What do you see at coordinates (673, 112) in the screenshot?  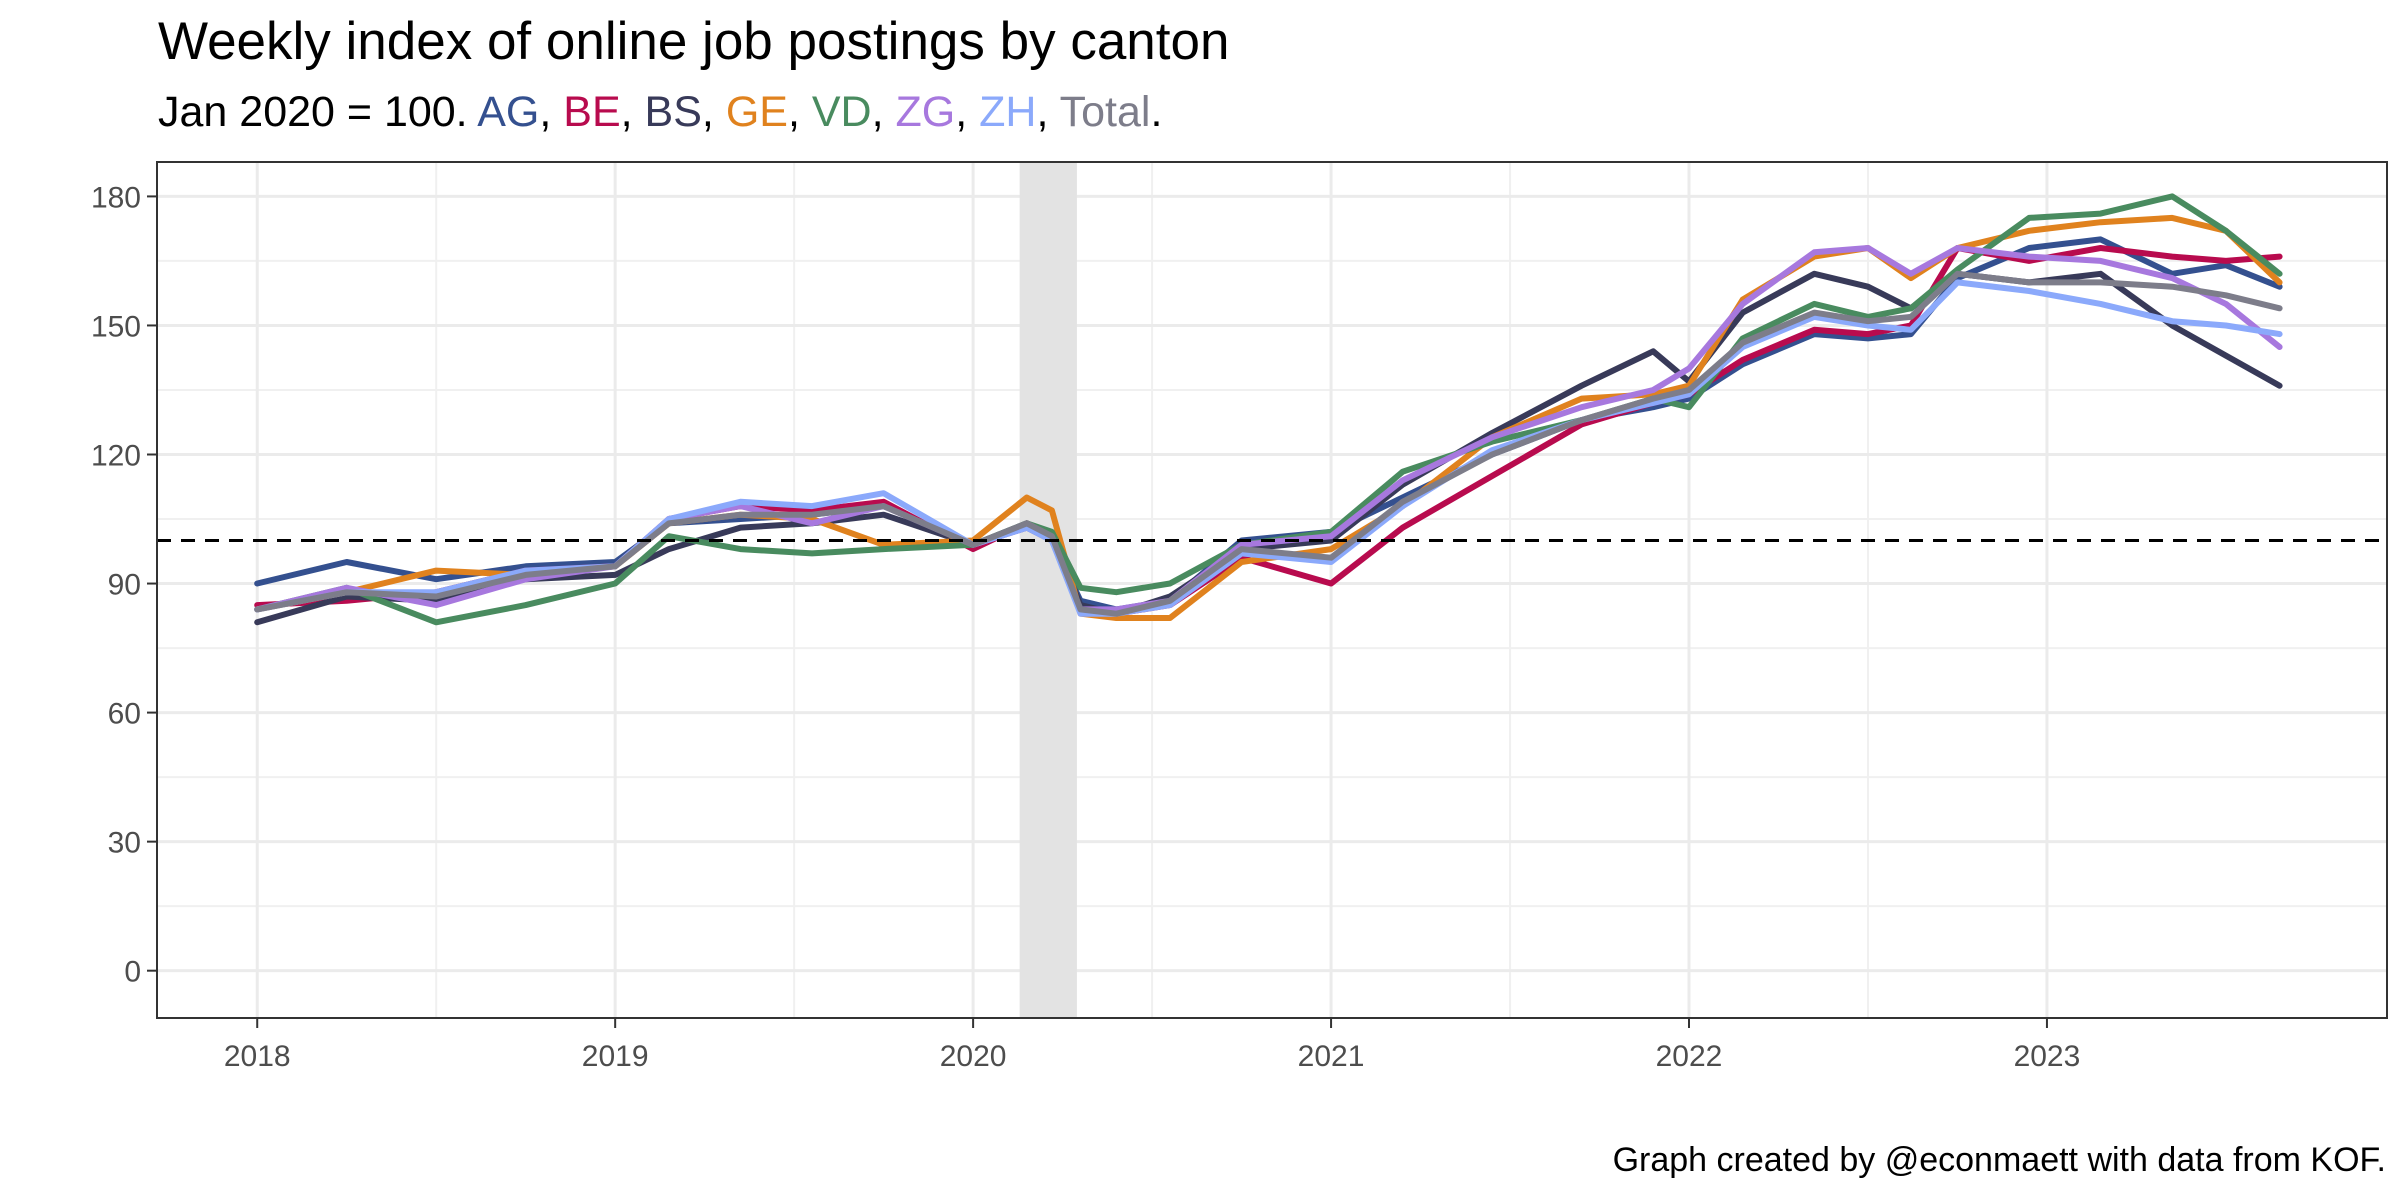 I see `legend-entry-bs: BS` at bounding box center [673, 112].